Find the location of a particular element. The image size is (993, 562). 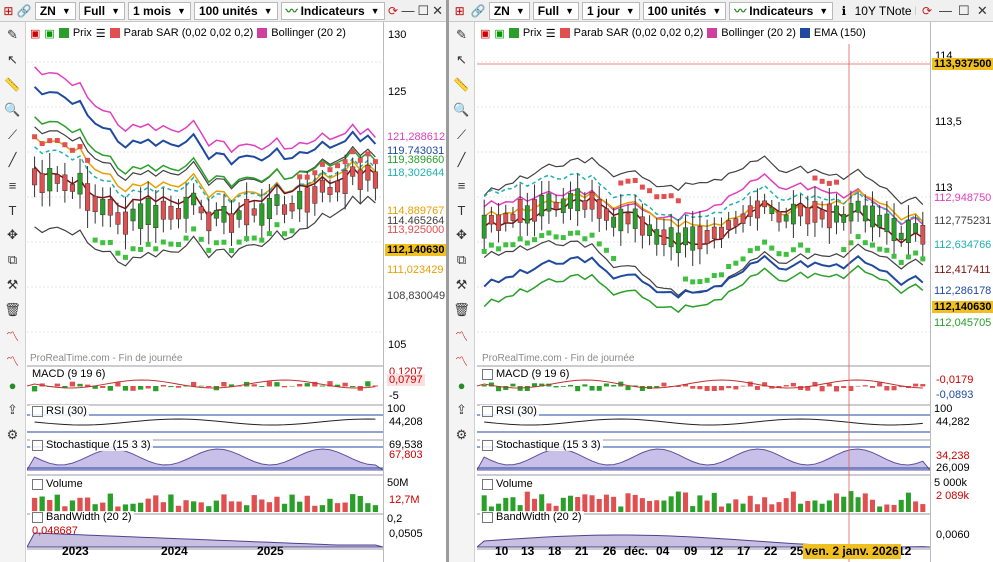

moving-average-line is located at coordinates (205, 175).